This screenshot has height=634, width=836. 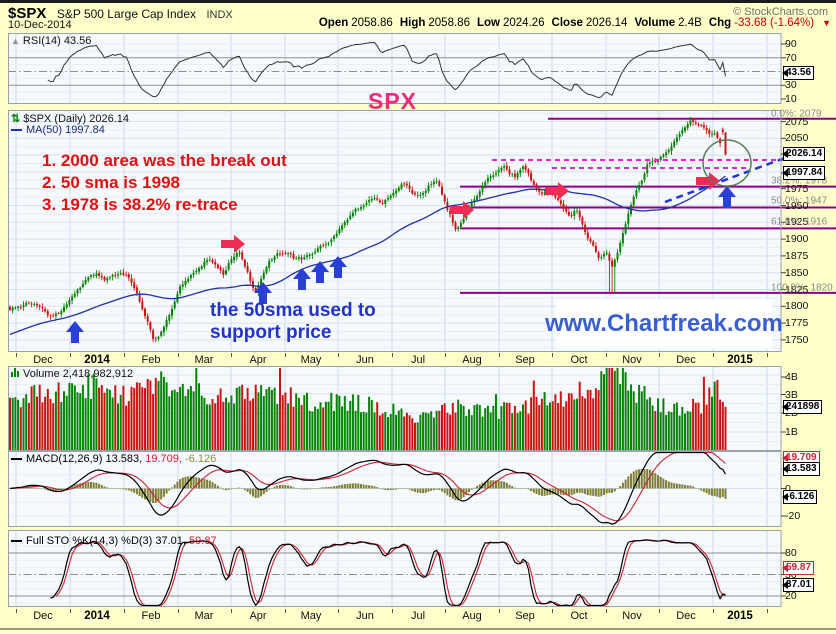 I want to click on axis-tick-label: 1750, so click(x=797, y=339).